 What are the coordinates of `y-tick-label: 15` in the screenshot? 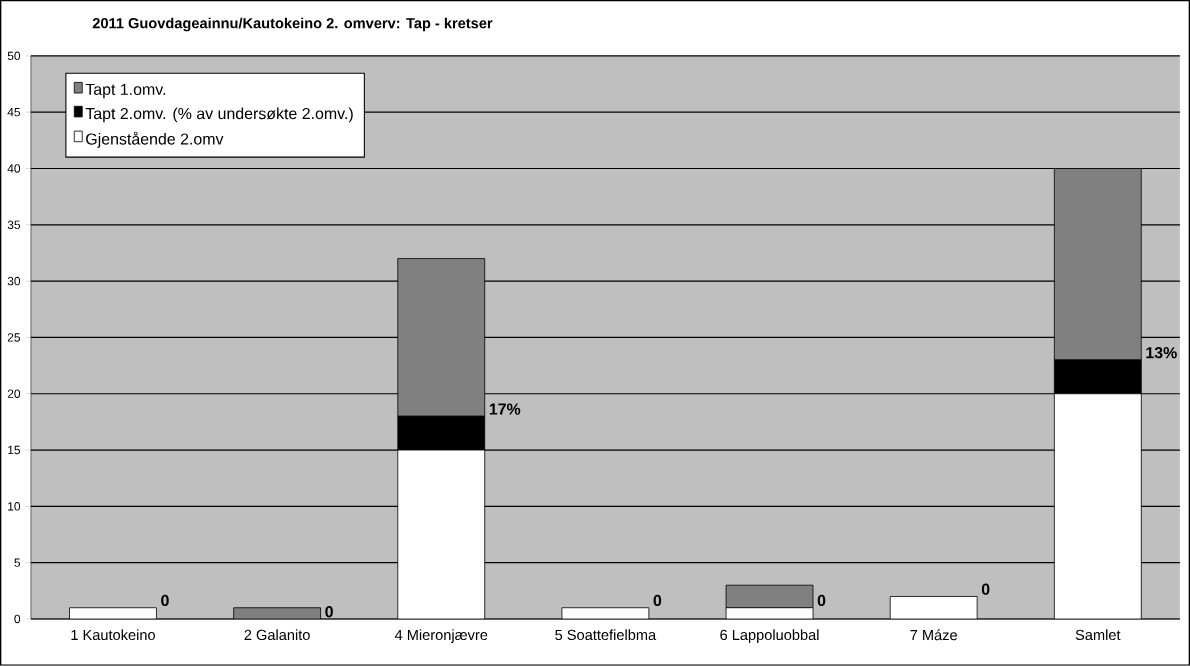 It's located at (14, 450).